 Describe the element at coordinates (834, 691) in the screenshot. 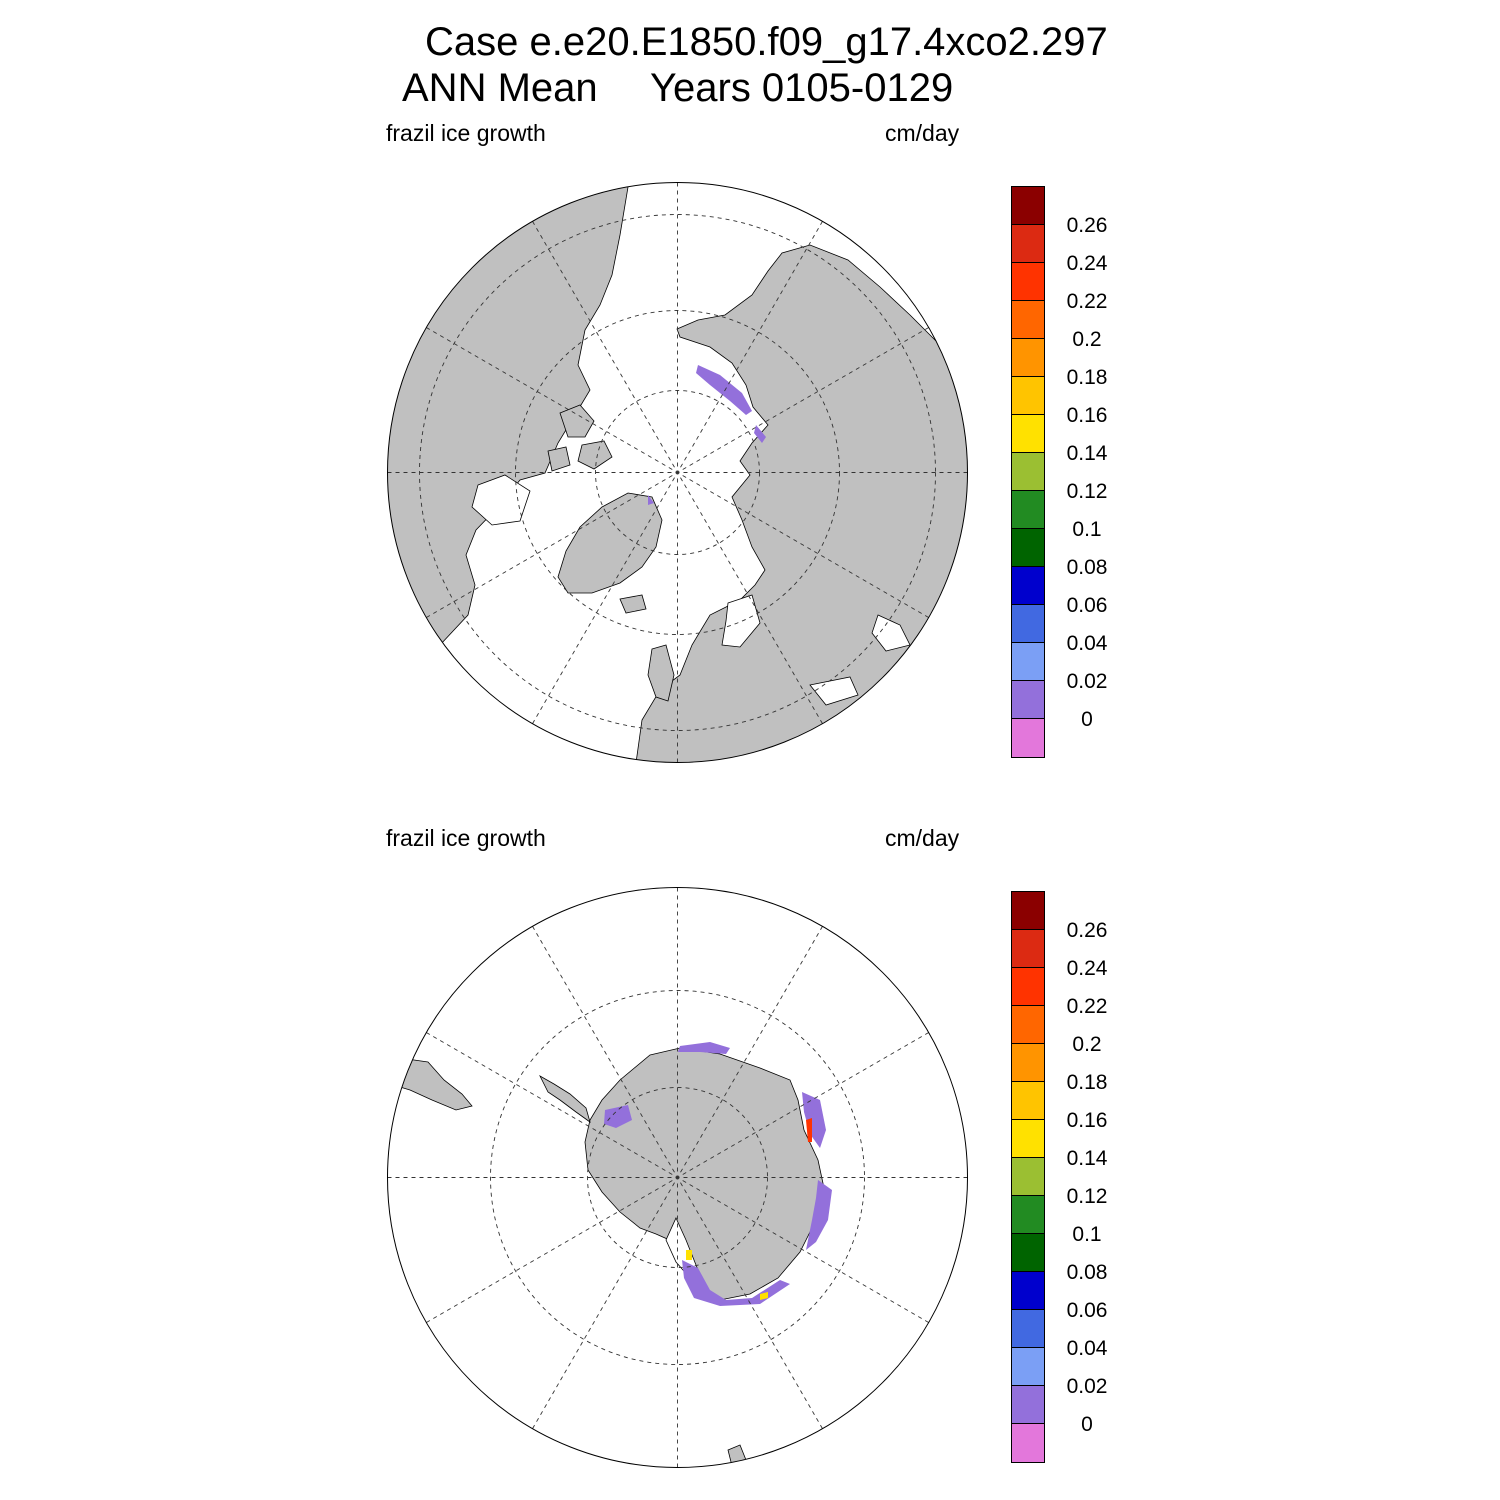

I see `black-sea` at that location.